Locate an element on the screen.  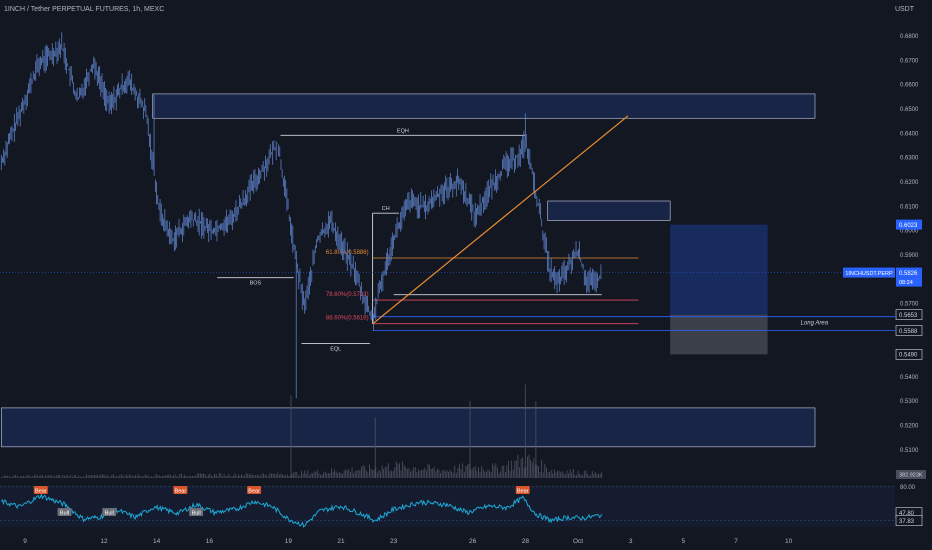
osc-tag-label: 37.83 is located at coordinates (907, 522).